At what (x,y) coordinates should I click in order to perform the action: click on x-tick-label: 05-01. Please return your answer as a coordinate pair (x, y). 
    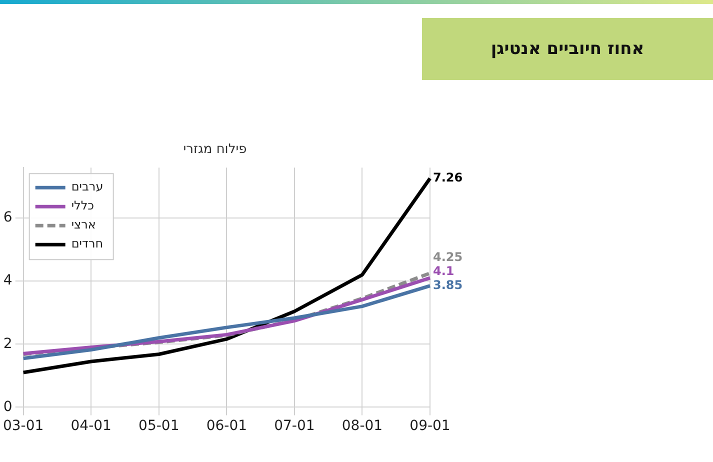
    Looking at the image, I should click on (159, 426).